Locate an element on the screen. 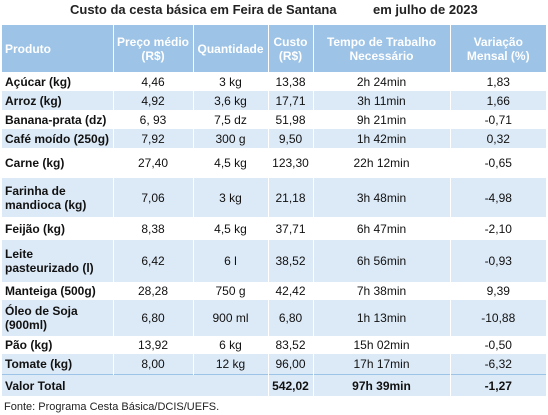  cell-line: Produto is located at coordinates (28, 48).